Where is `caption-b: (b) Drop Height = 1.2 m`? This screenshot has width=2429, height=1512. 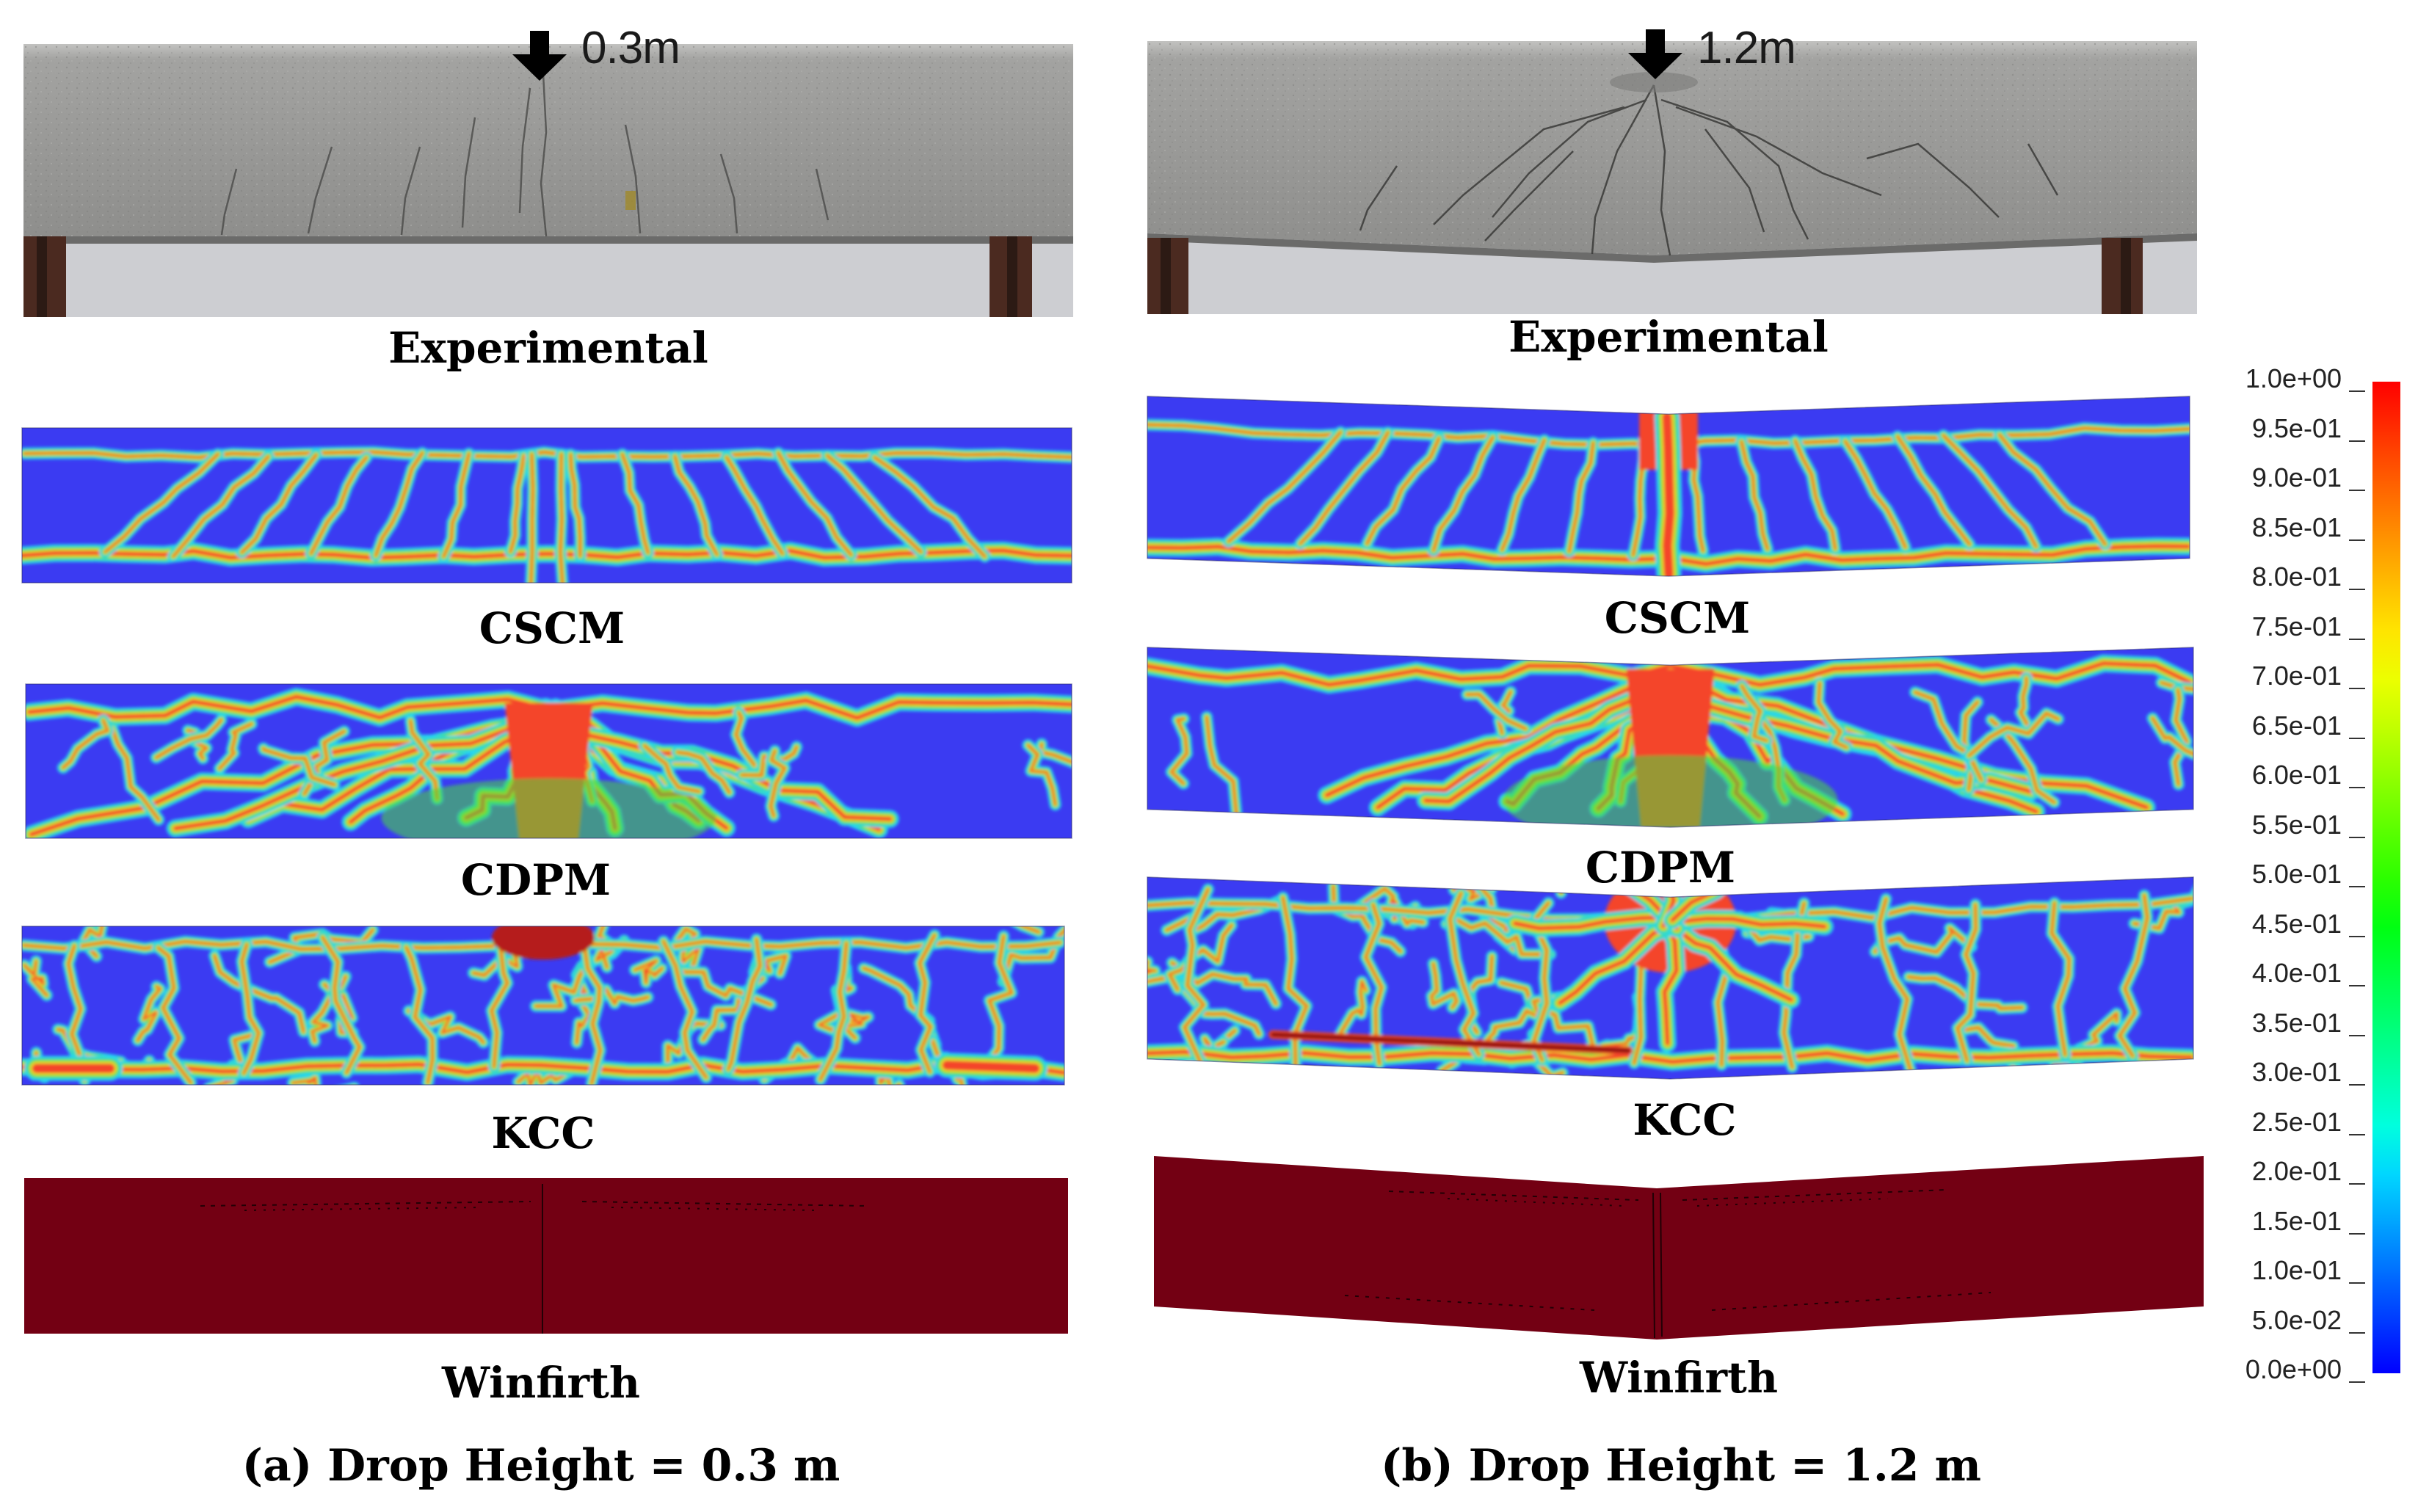
caption-b: (b) Drop Height = 1.2 m is located at coordinates (1681, 1465).